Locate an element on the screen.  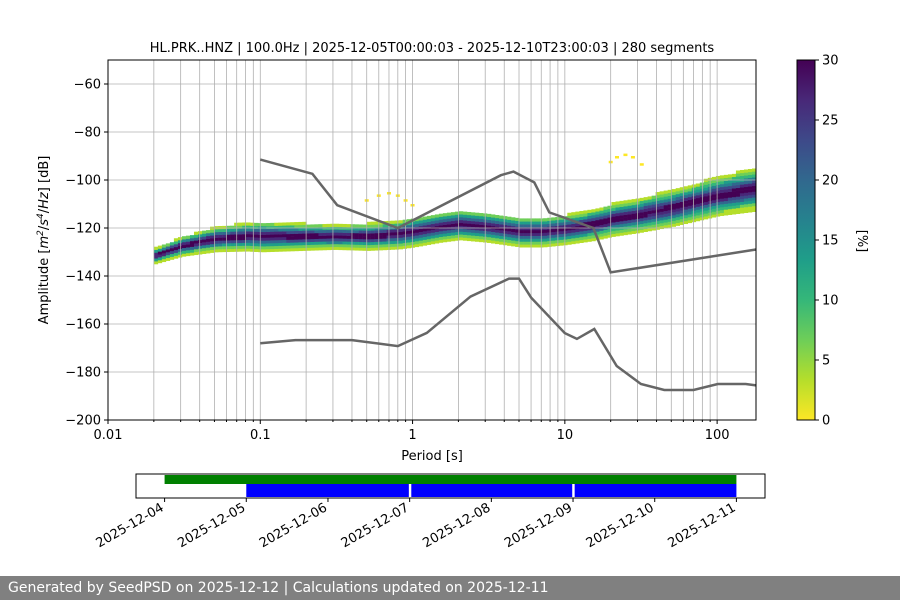
nhnm-line is located at coordinates (508, 216).